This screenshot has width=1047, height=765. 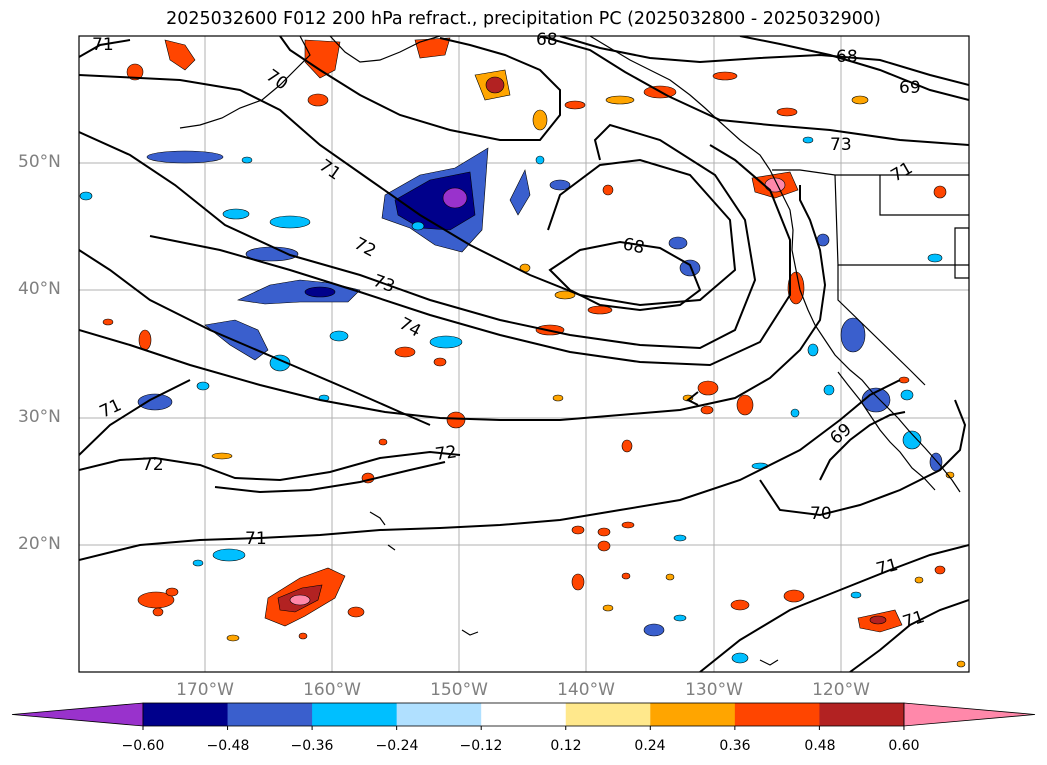 What do you see at coordinates (397, 746) in the screenshot?
I see `colorbar-tick-label: −0.24` at bounding box center [397, 746].